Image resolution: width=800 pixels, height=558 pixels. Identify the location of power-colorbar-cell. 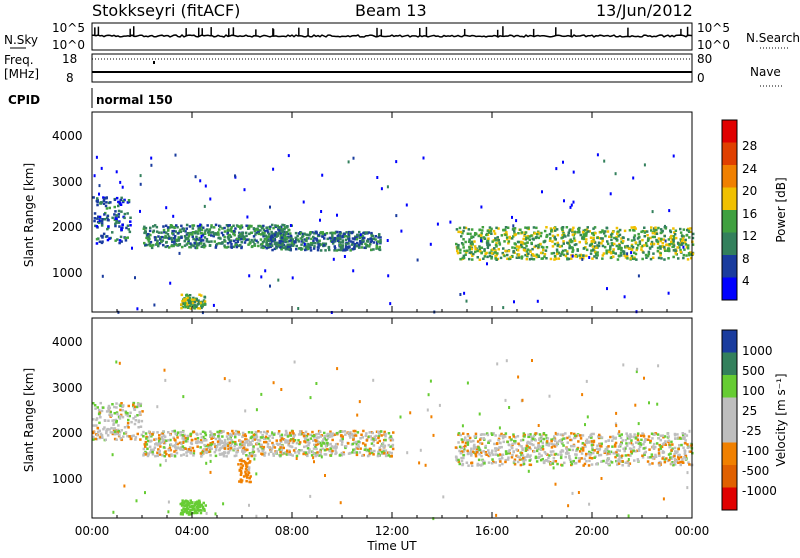
(729, 221).